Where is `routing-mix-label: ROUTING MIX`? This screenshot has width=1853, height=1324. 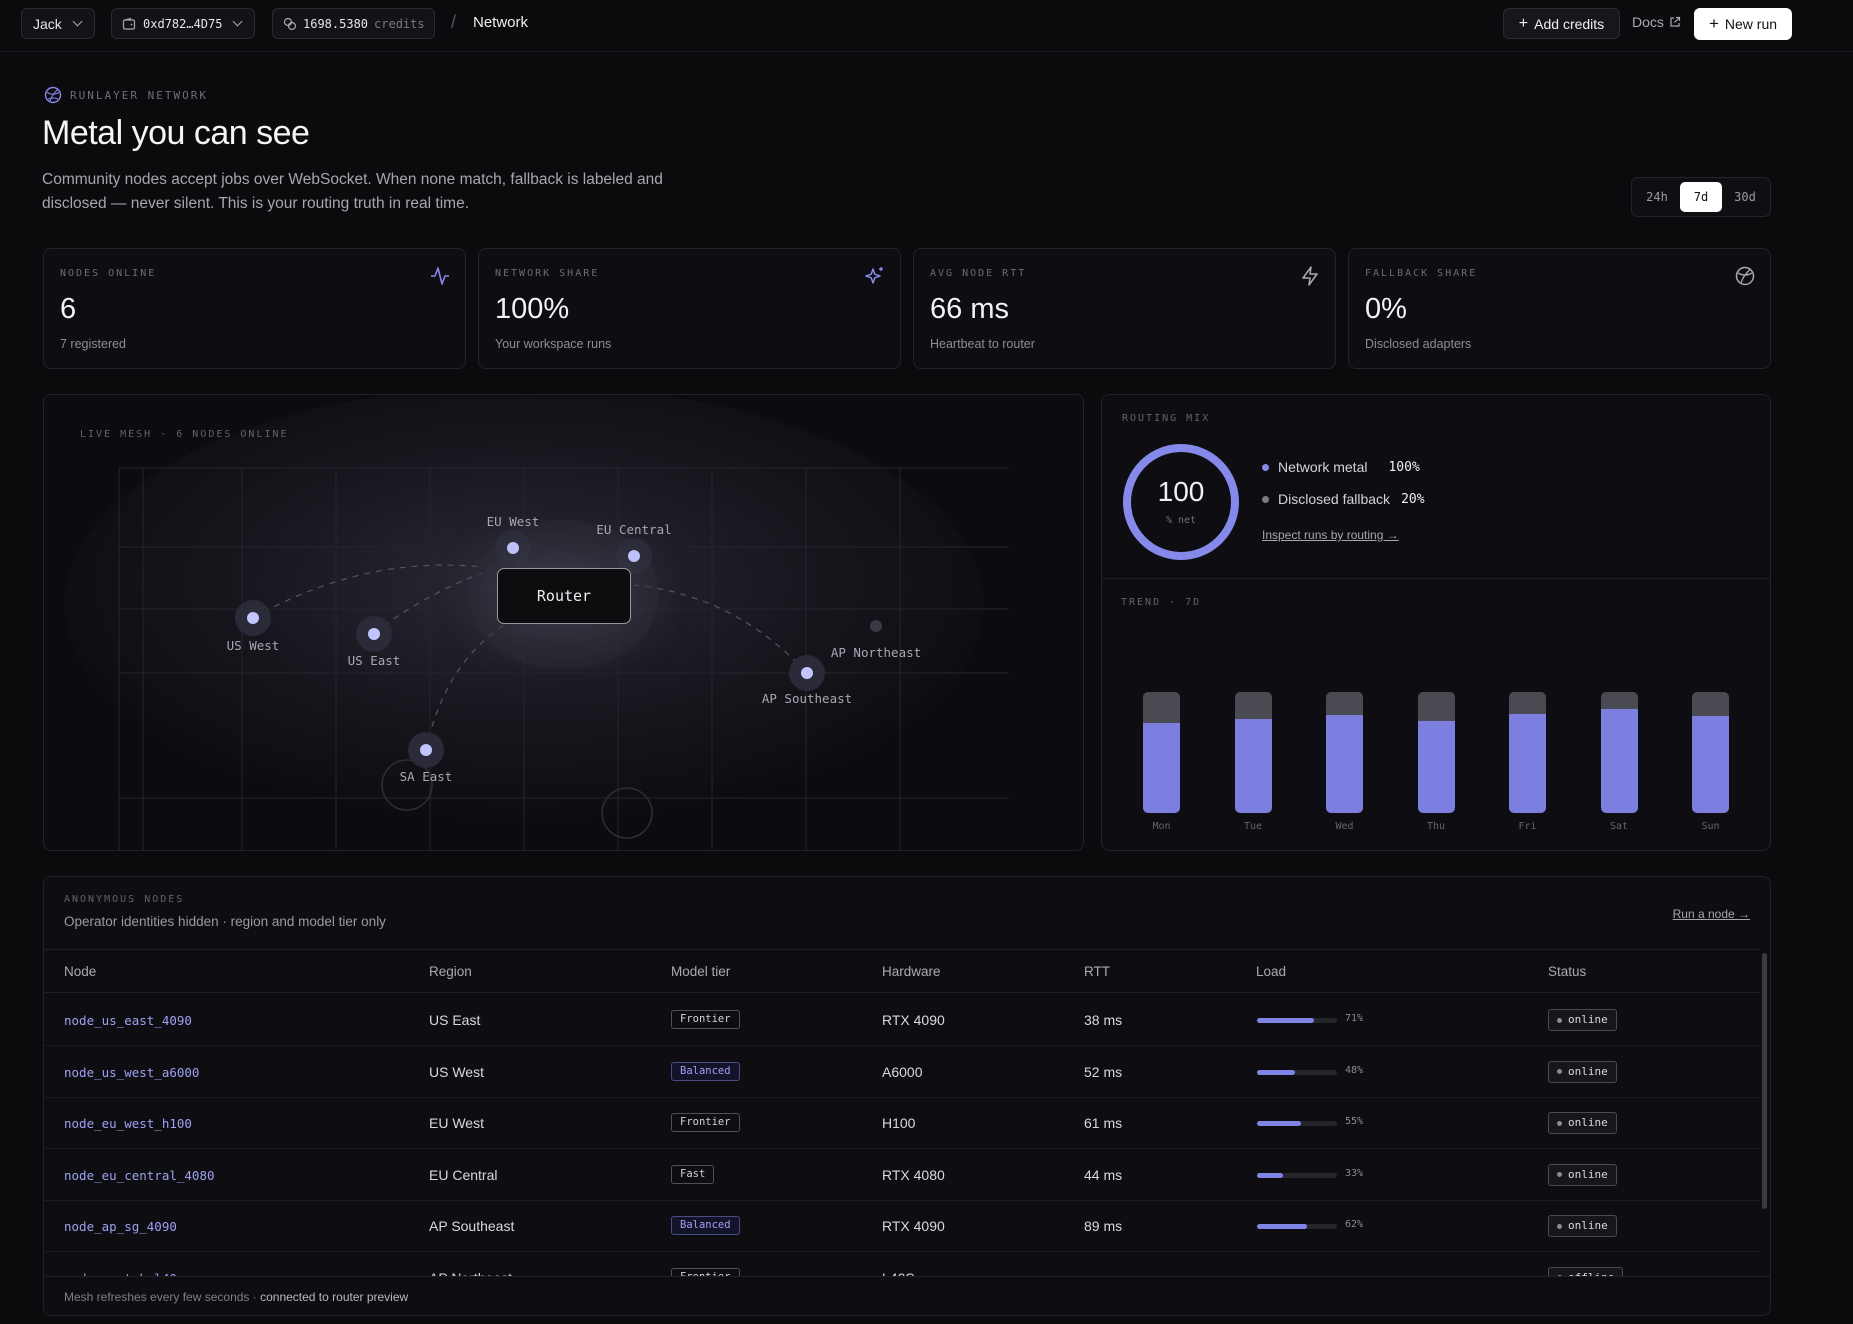 routing-mix-label: ROUTING MIX is located at coordinates (1166, 418).